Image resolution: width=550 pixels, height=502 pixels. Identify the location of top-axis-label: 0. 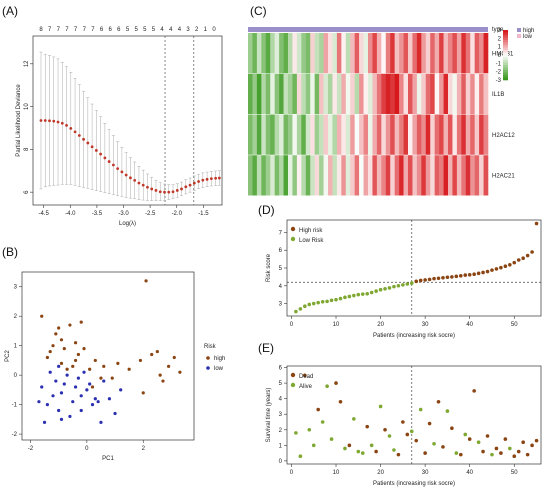
(214, 30).